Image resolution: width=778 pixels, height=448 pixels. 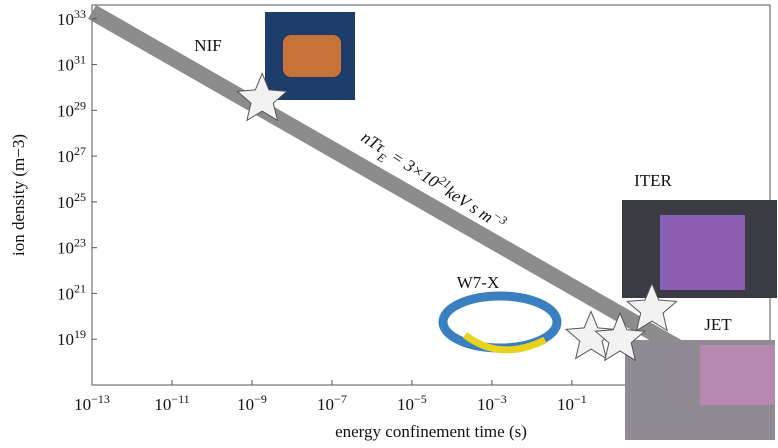 I want to click on y-tick-label: 1029, so click(x=71, y=109).